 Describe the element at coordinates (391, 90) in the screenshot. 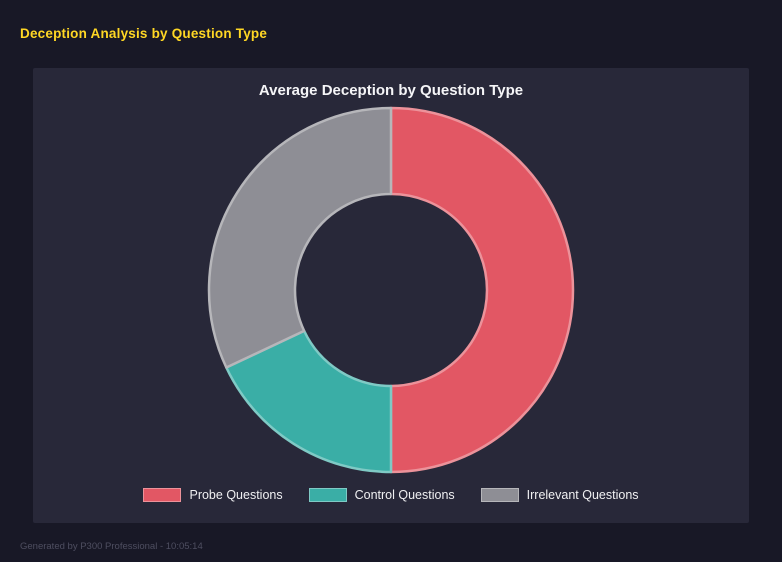

I see `chart-title: Average Deception by Question Type` at that location.